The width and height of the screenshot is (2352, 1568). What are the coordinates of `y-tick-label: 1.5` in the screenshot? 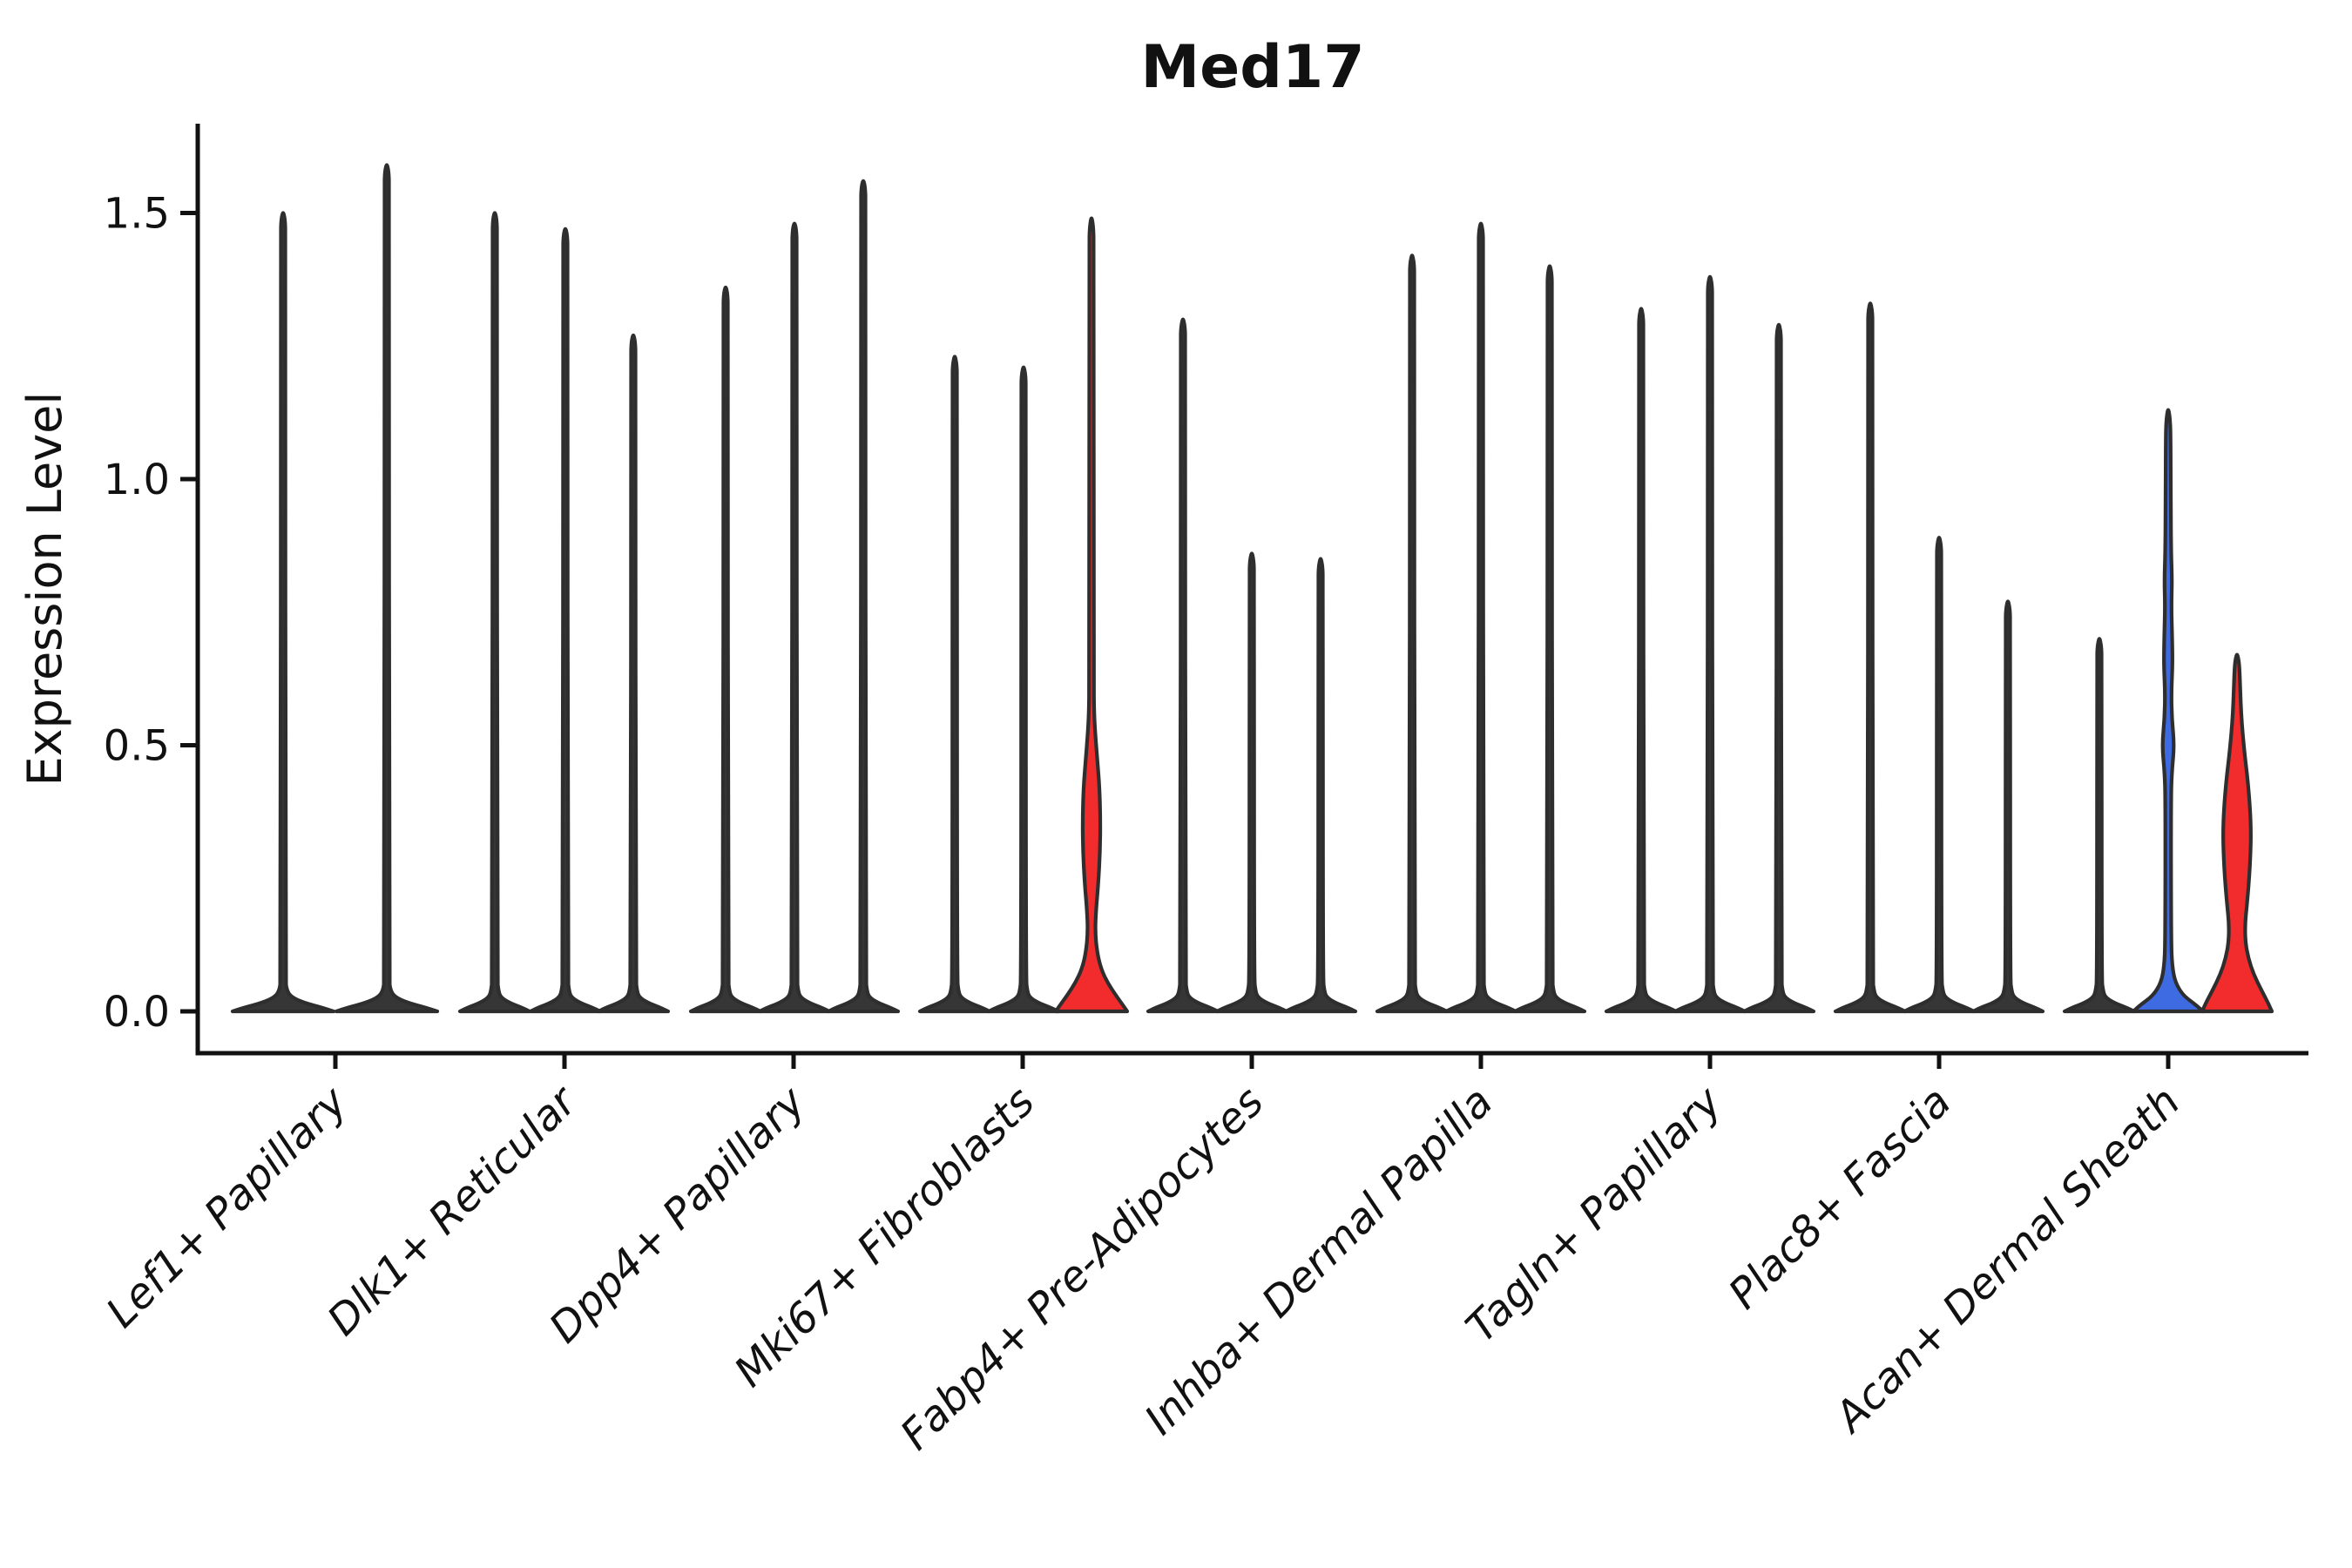 It's located at (137, 215).